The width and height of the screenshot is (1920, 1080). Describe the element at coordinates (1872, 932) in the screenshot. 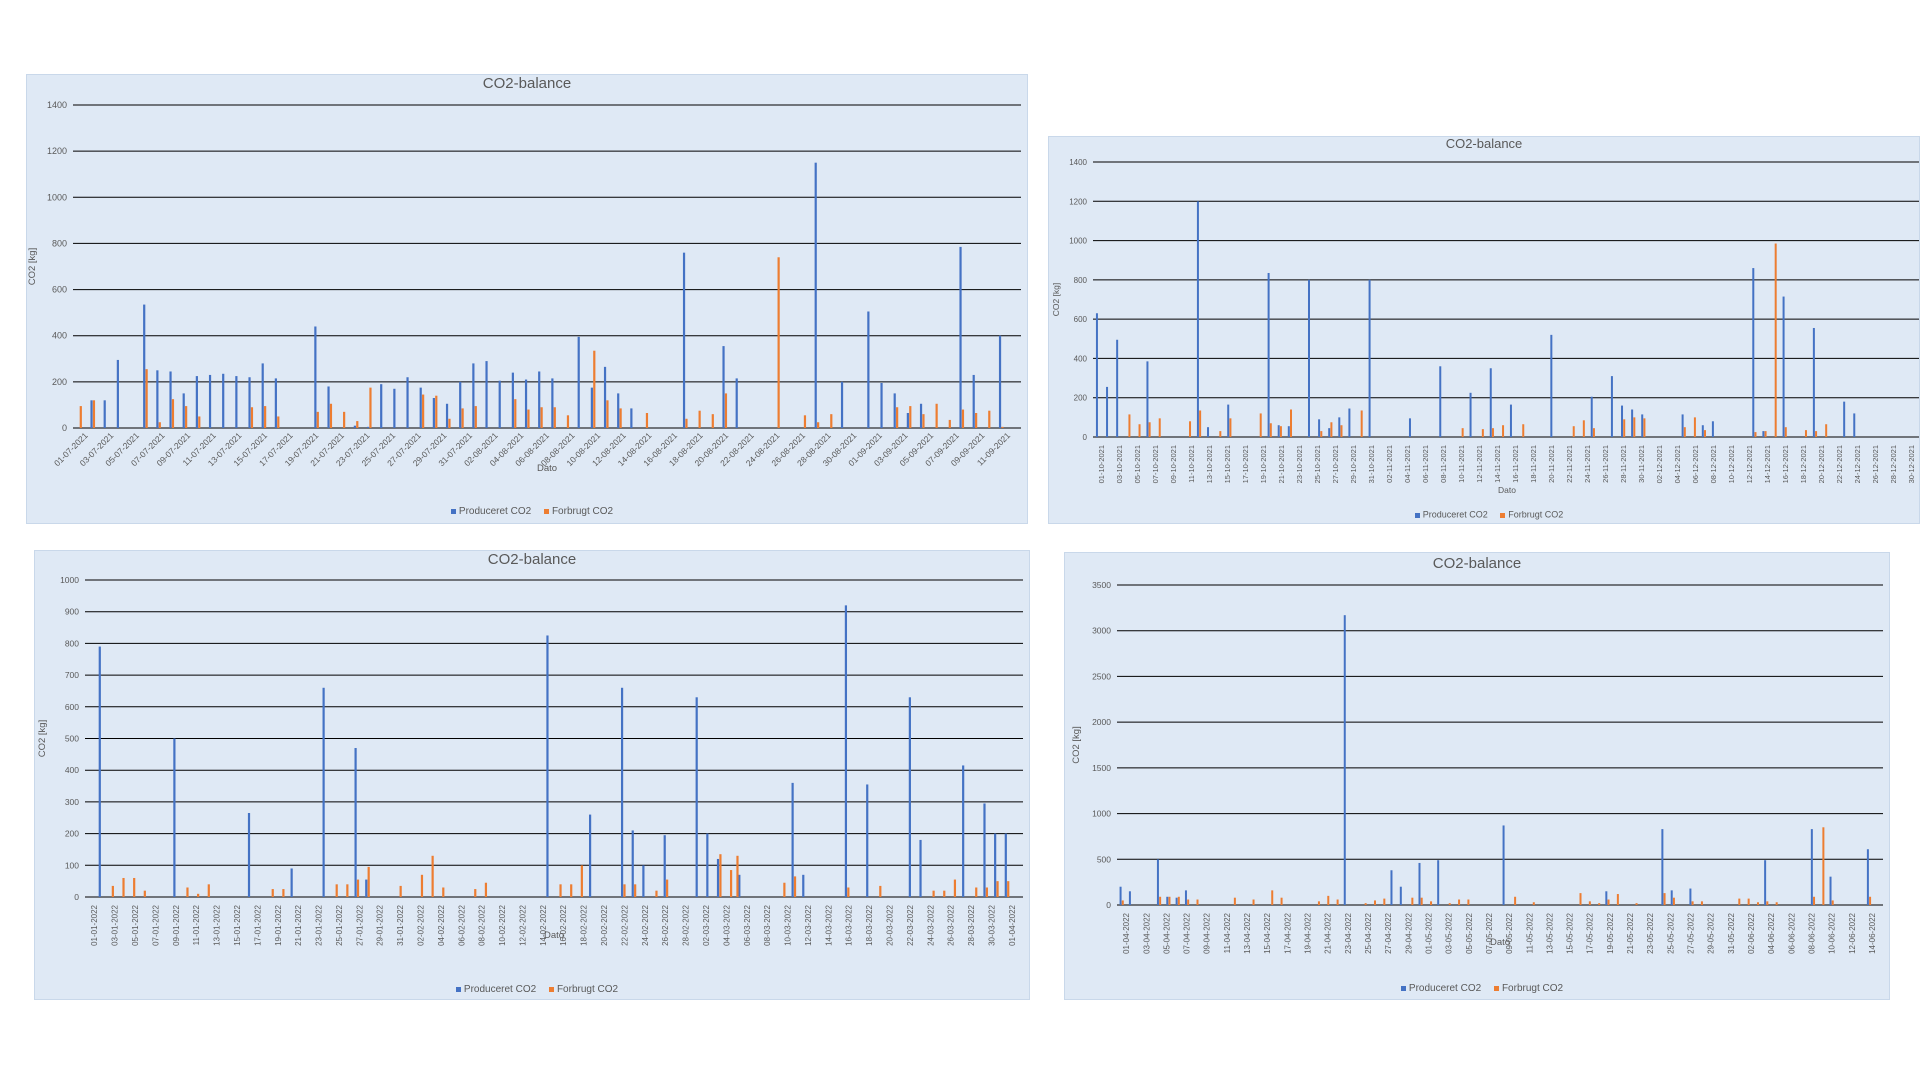

I see `x-tick-label: 14-06-2022` at that location.